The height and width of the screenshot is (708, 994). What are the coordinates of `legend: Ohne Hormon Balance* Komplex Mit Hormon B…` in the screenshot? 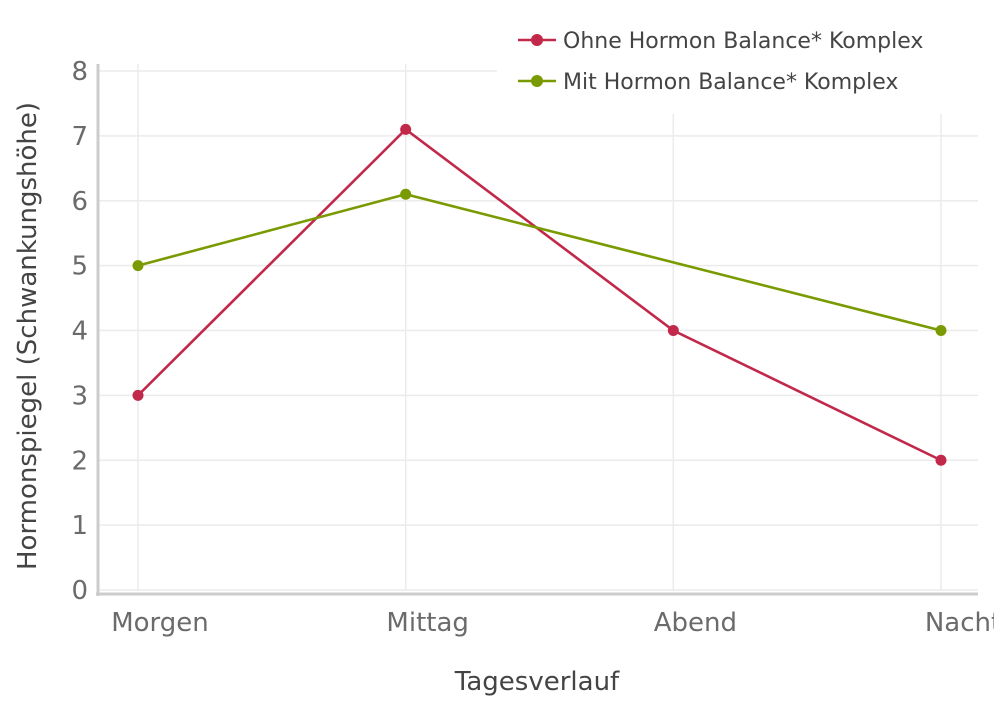 It's located at (720, 62).